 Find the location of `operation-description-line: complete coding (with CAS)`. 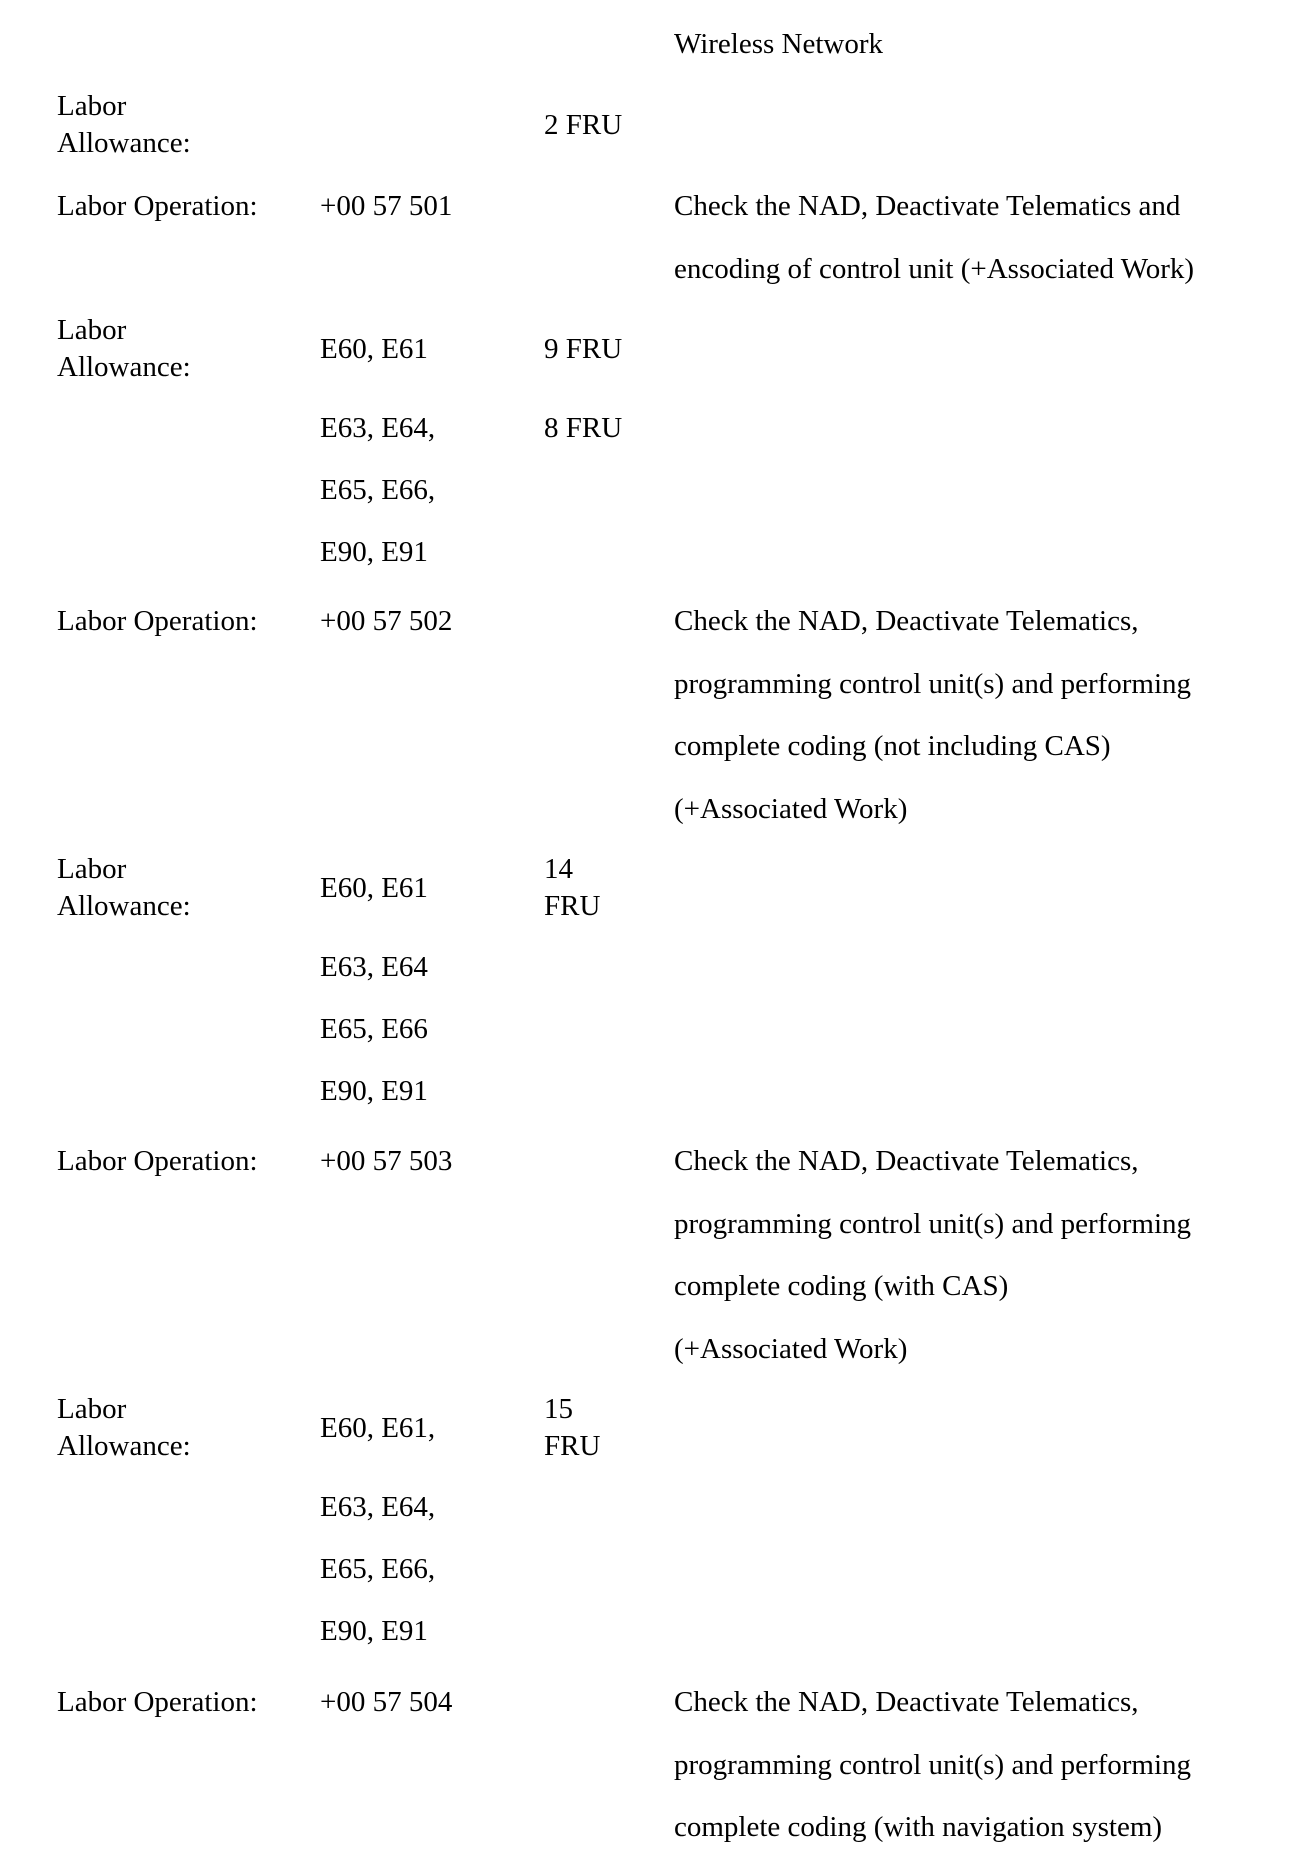

operation-description-line: complete coding (with CAS) is located at coordinates (841, 1286).